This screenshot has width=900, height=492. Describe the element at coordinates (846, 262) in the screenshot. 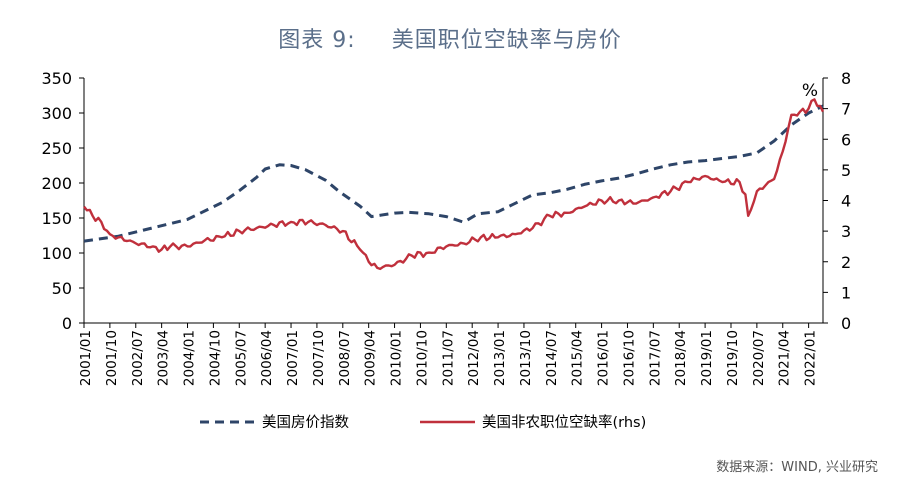

I see `y2-tick-label: 2` at that location.